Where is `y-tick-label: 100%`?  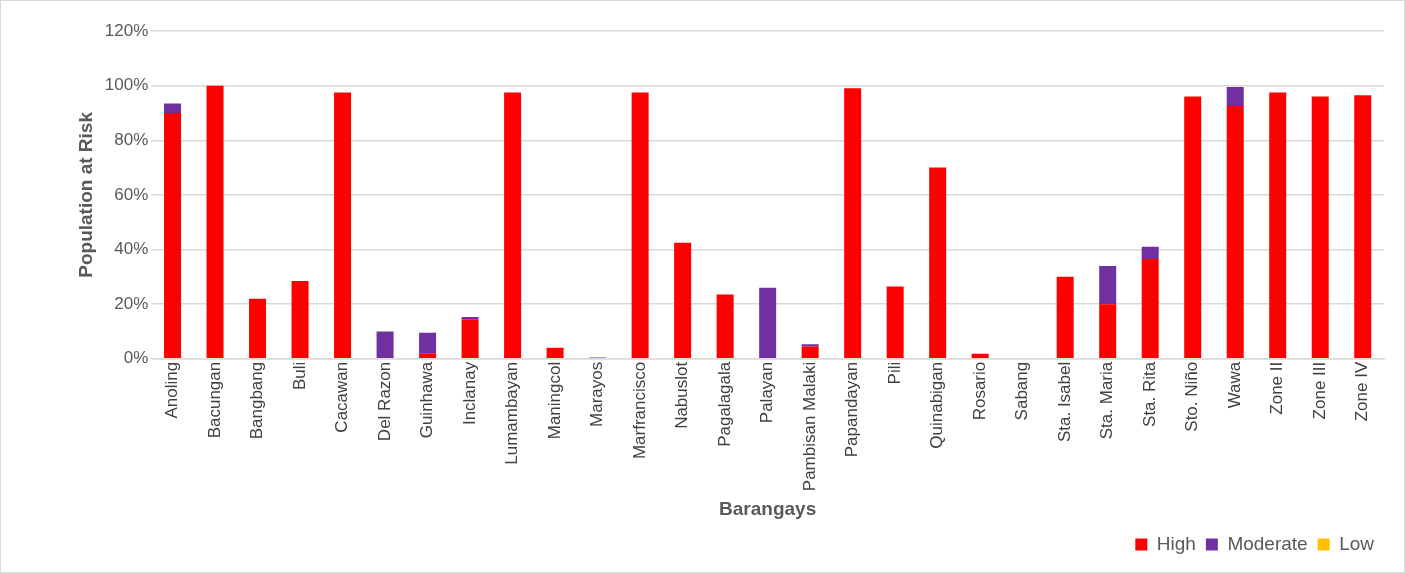
y-tick-label: 100% is located at coordinates (126, 85).